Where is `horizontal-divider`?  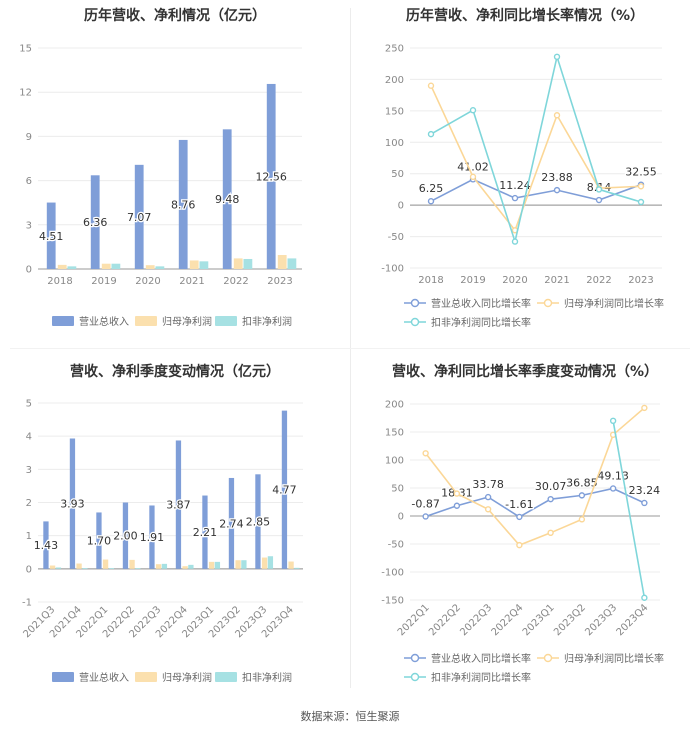
horizontal-divider is located at coordinates (350, 348).